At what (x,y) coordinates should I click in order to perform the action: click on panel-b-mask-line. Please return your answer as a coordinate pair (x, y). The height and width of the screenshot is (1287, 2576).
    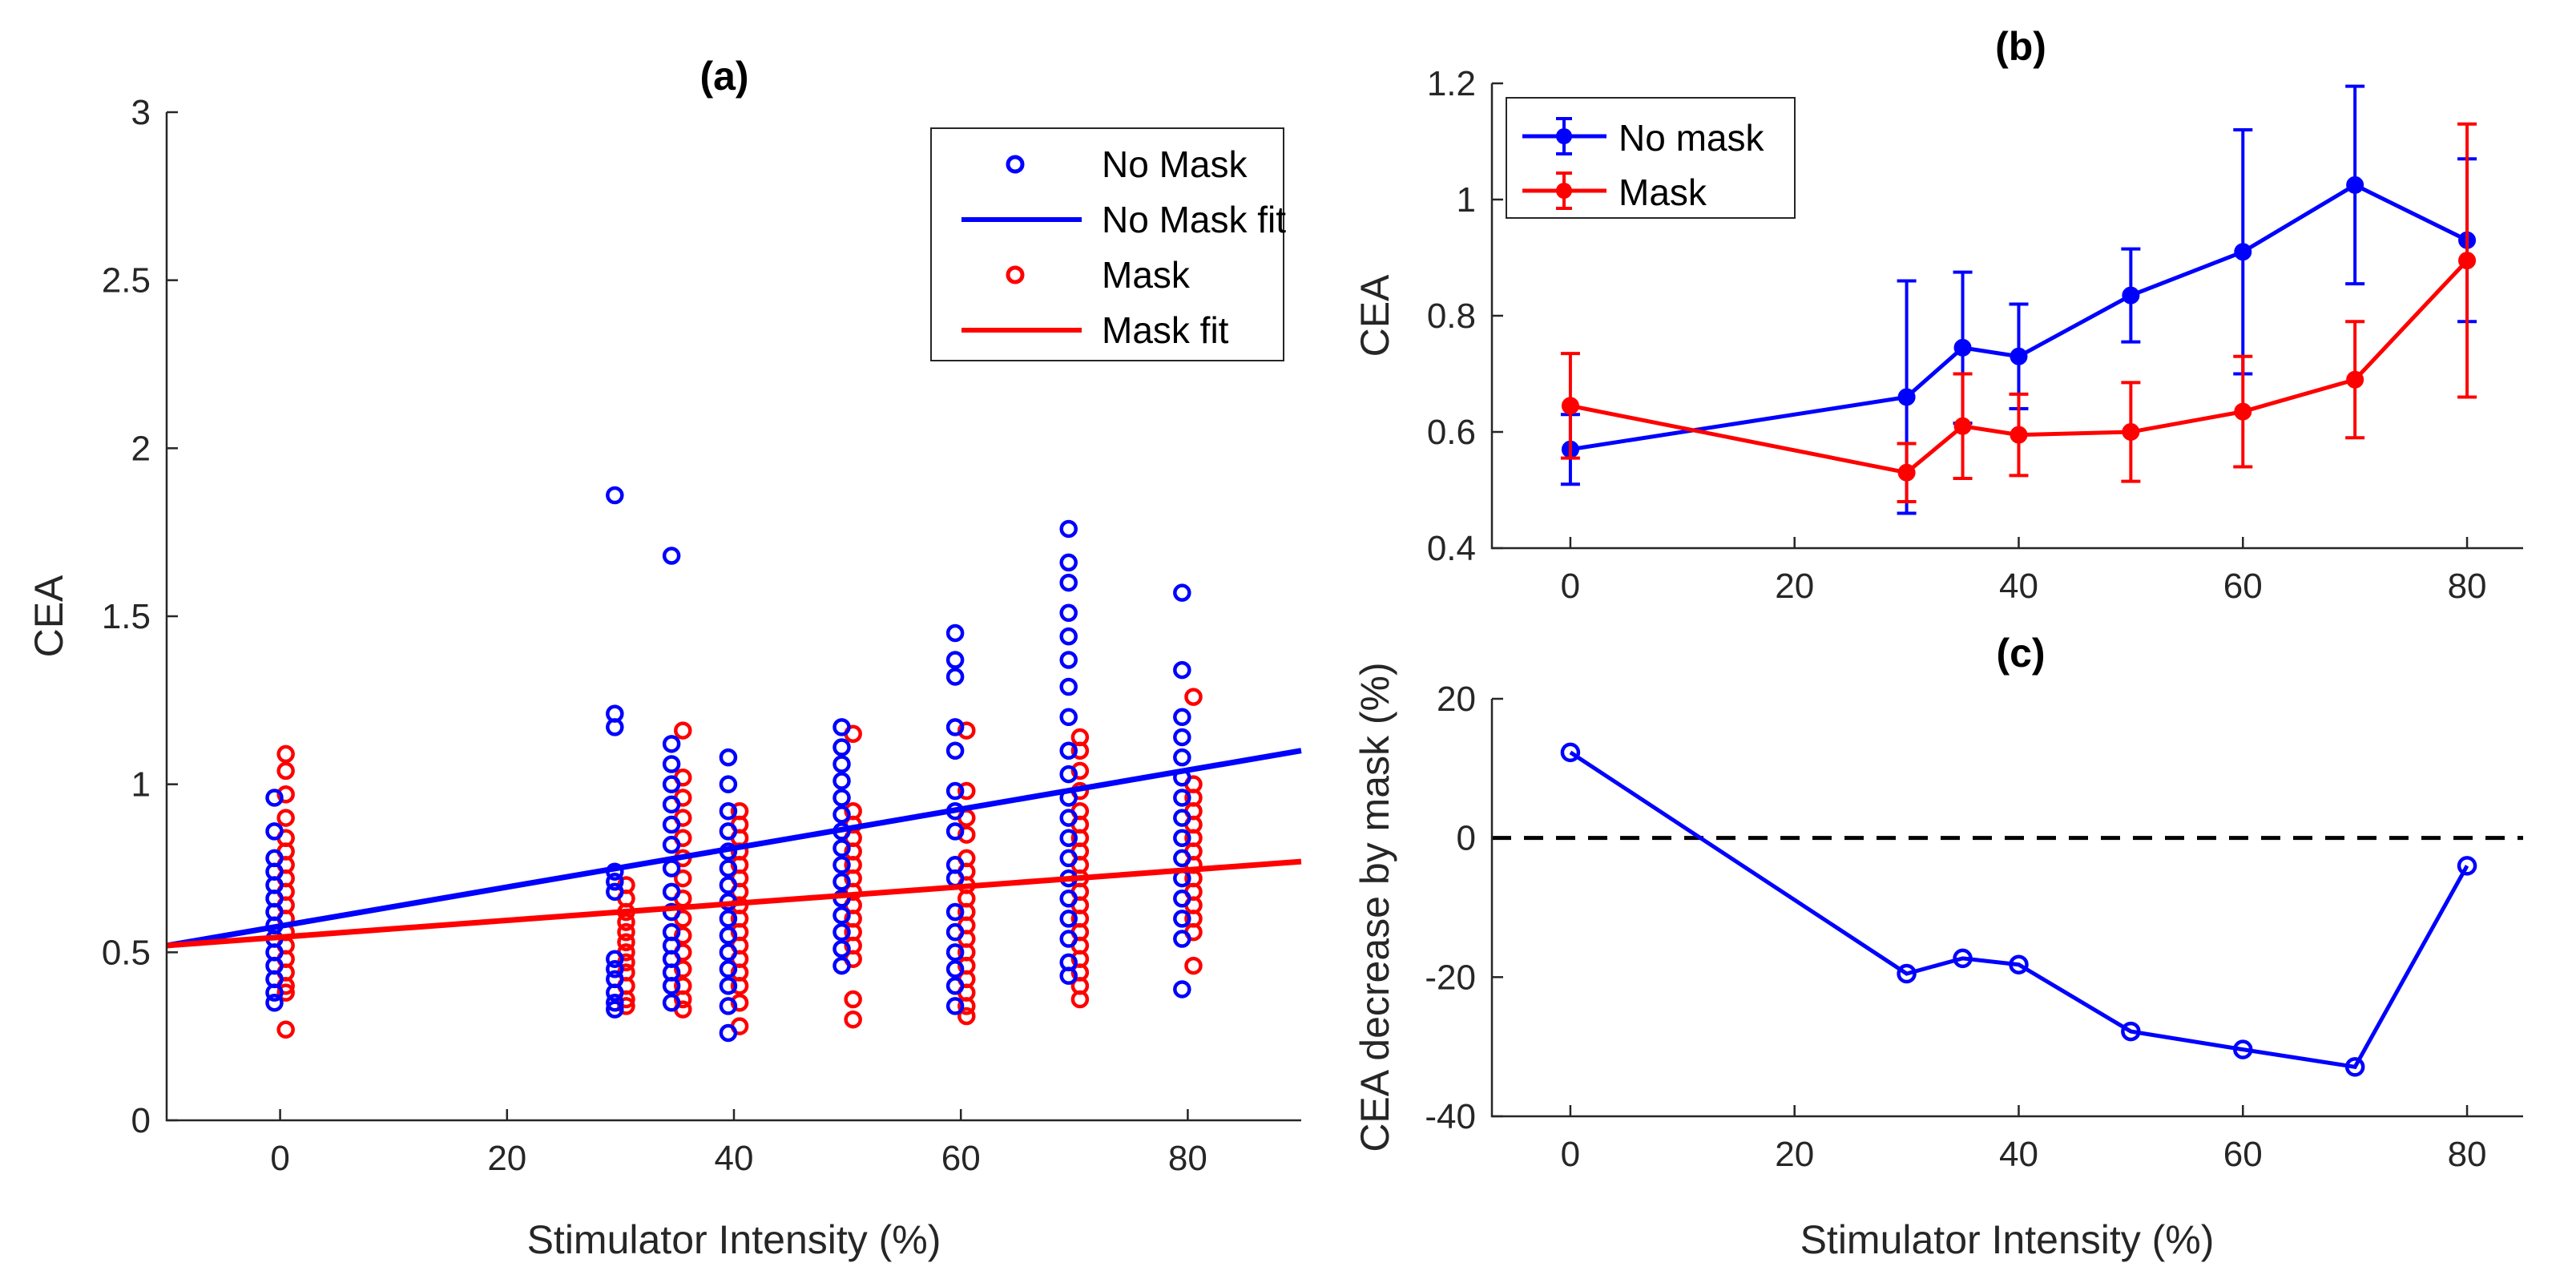
    Looking at the image, I should click on (2019, 367).